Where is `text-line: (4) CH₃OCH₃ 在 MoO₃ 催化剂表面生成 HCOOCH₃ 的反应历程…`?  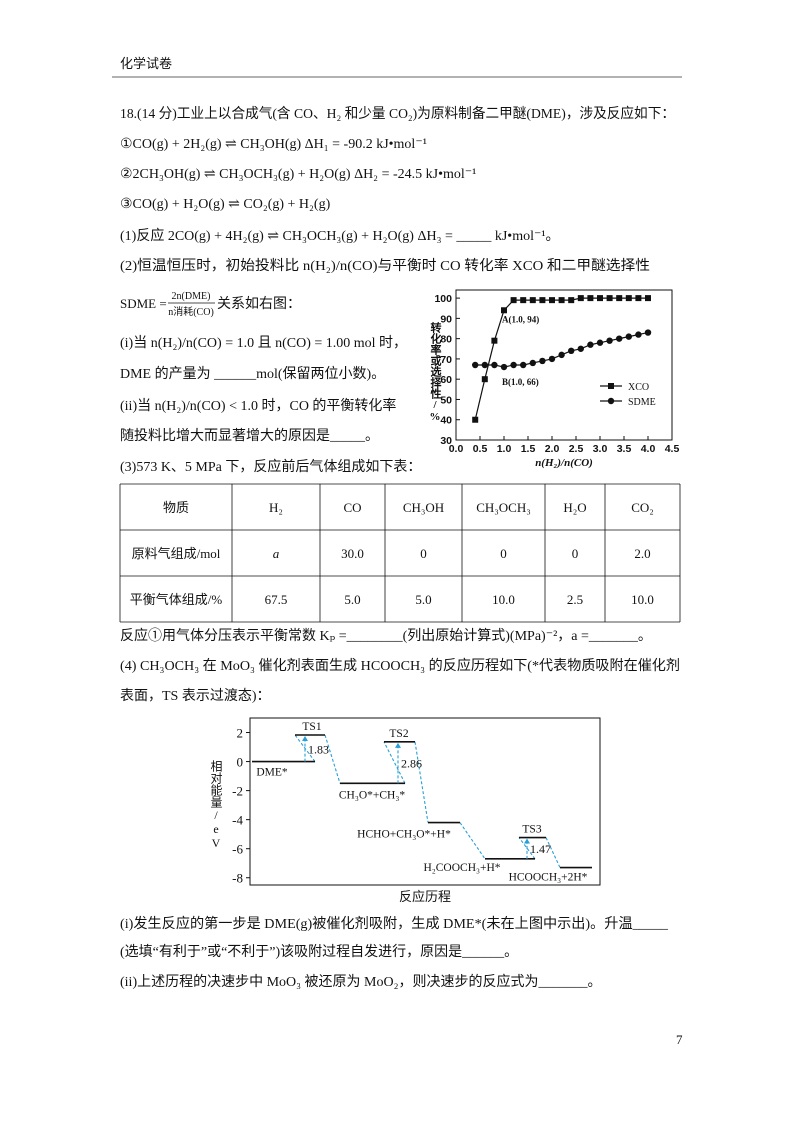 text-line: (4) CH₃OCH₃ 在 MoO₃ 催化剂表面生成 HCOOCH₃ 的反应历程… is located at coordinates (400, 665).